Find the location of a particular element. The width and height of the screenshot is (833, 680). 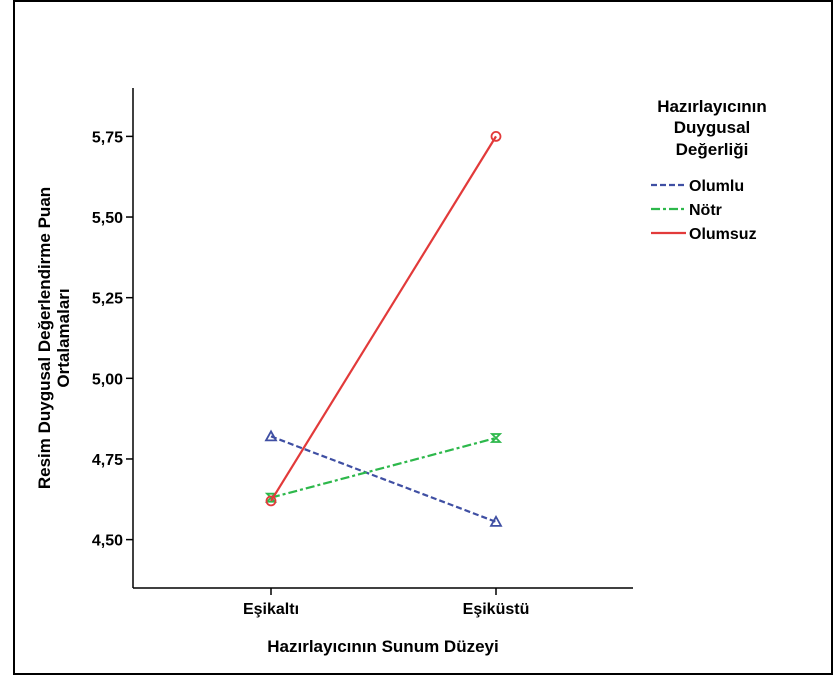

series-olumlu is located at coordinates (383, 478).